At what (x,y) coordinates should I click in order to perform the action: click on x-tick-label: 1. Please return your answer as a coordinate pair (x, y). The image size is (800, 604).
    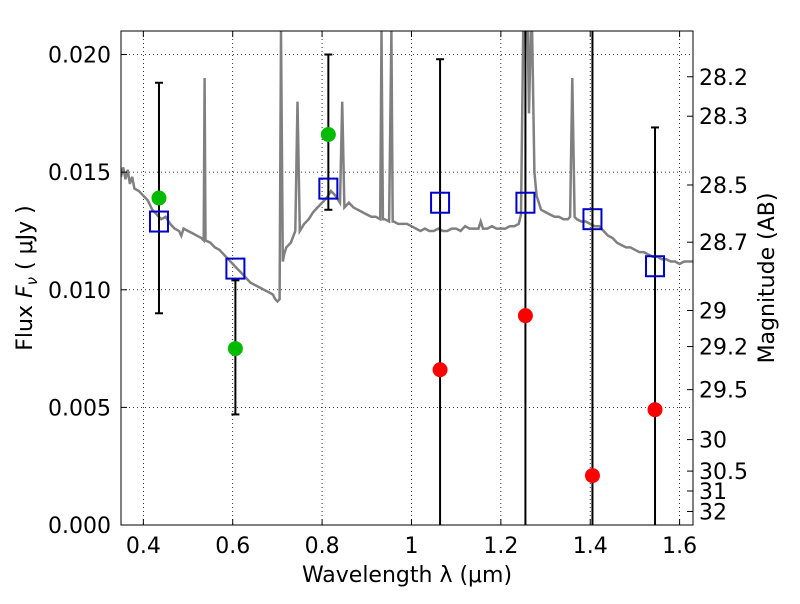
    Looking at the image, I should click on (411, 546).